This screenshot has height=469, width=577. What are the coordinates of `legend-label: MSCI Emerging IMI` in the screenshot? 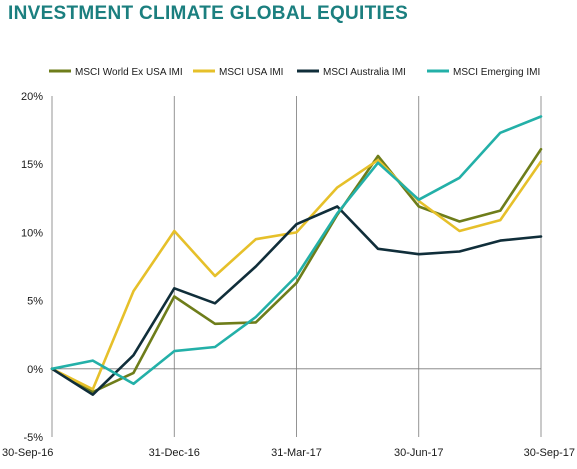 It's located at (496, 72).